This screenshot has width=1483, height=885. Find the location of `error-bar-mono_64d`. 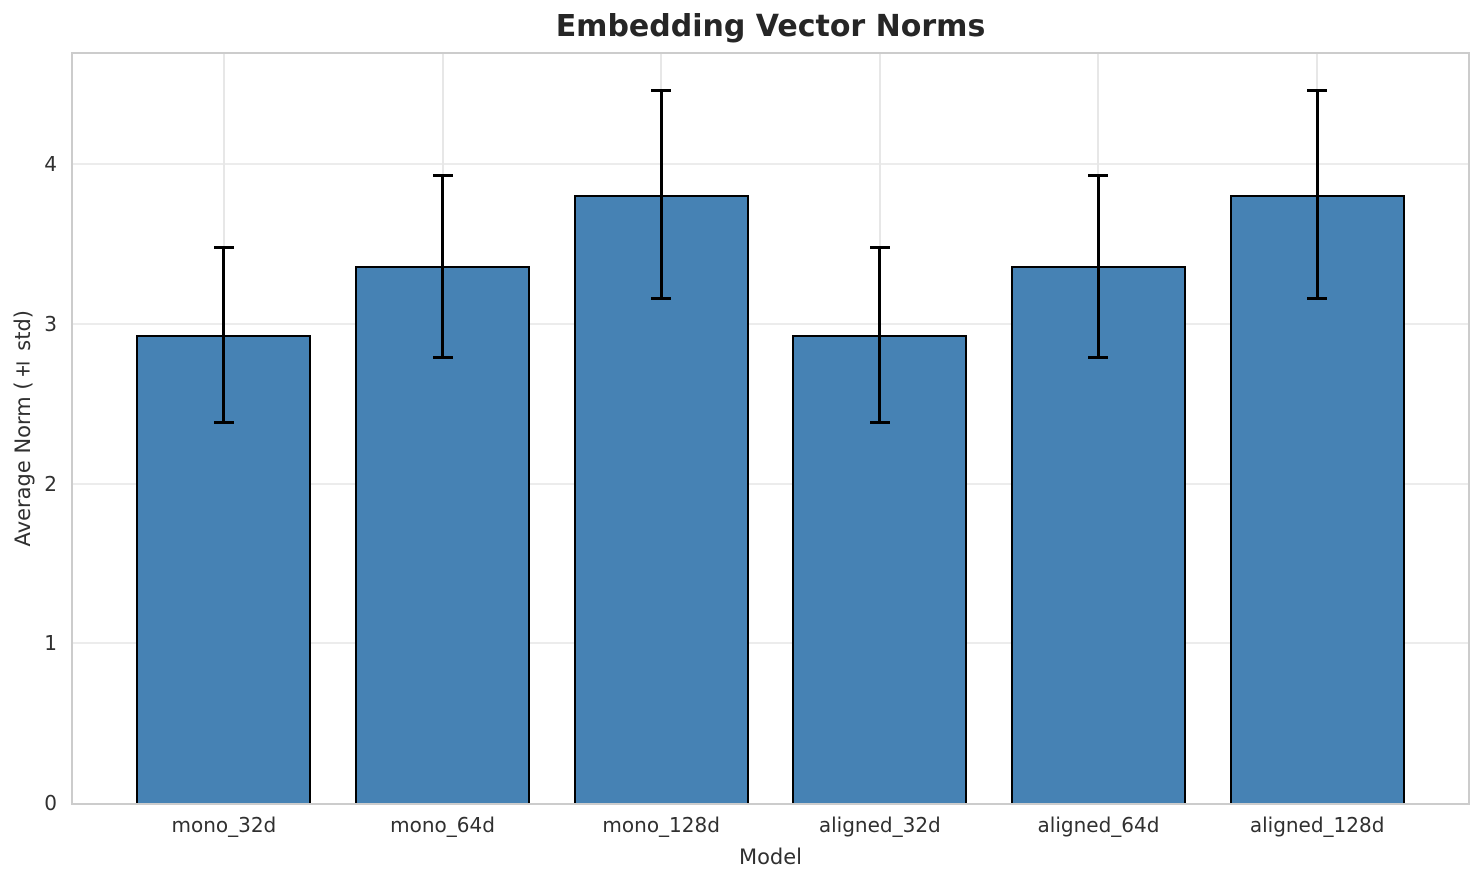

error-bar-mono_64d is located at coordinates (443, 266).